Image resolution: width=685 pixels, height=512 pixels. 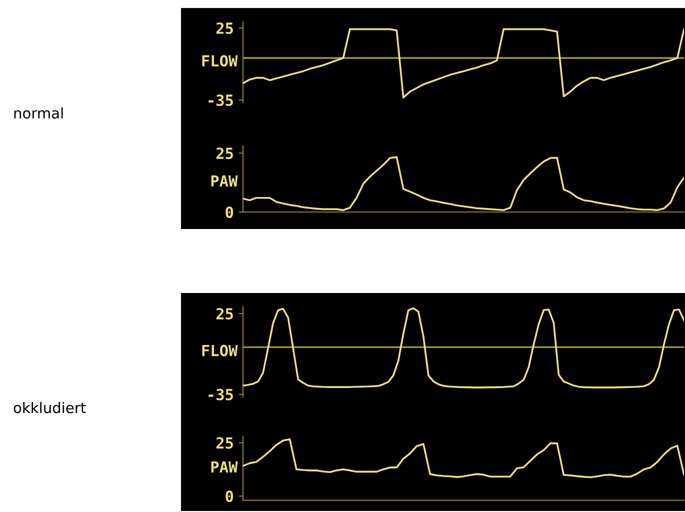 What do you see at coordinates (50, 408) in the screenshot?
I see `text: okkludiert` at bounding box center [50, 408].